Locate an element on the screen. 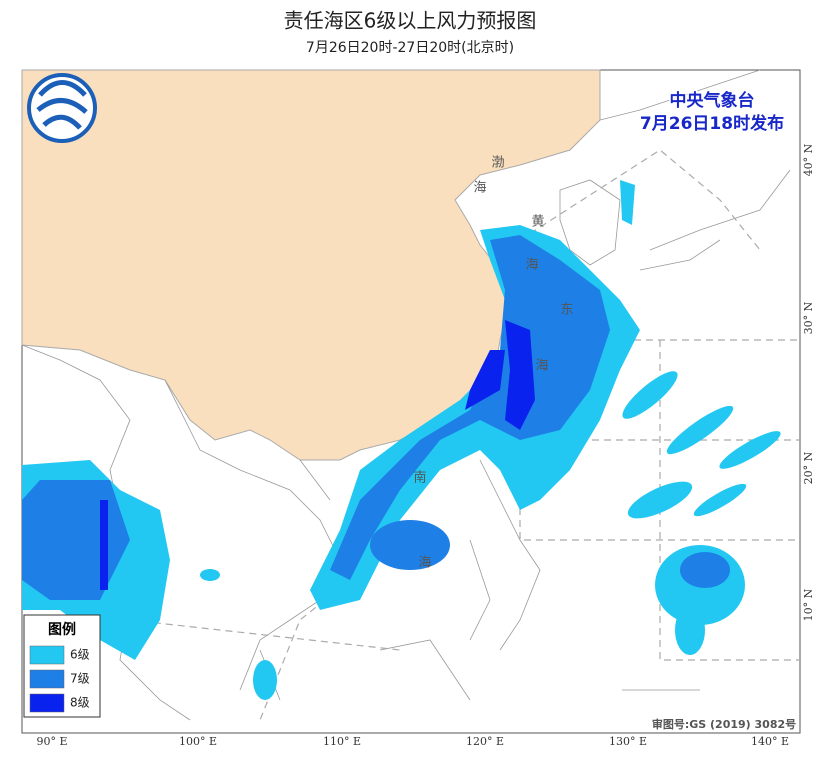  sea-label: 南 is located at coordinates (419, 478).